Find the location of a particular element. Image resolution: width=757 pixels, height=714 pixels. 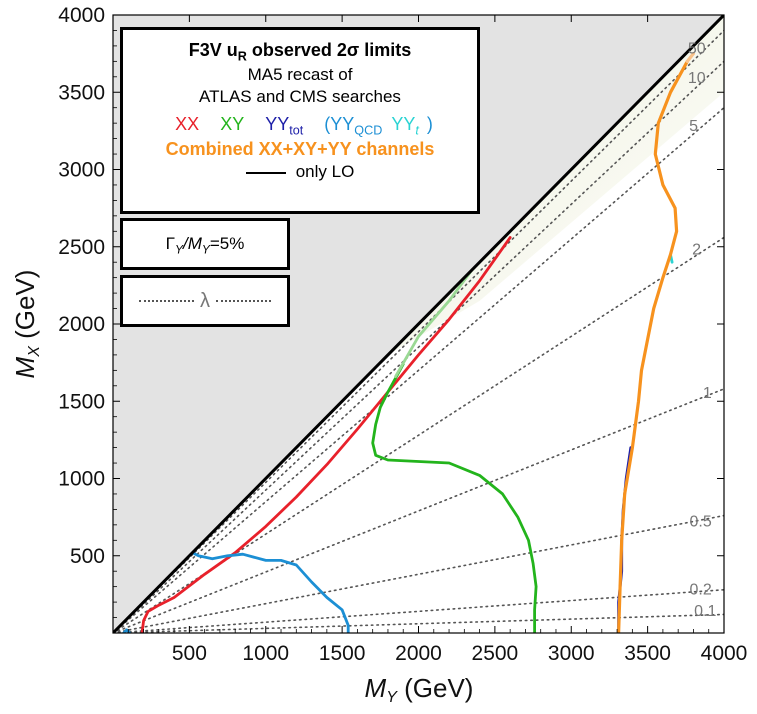

x-tick-label: 3000 is located at coordinates (571, 653).